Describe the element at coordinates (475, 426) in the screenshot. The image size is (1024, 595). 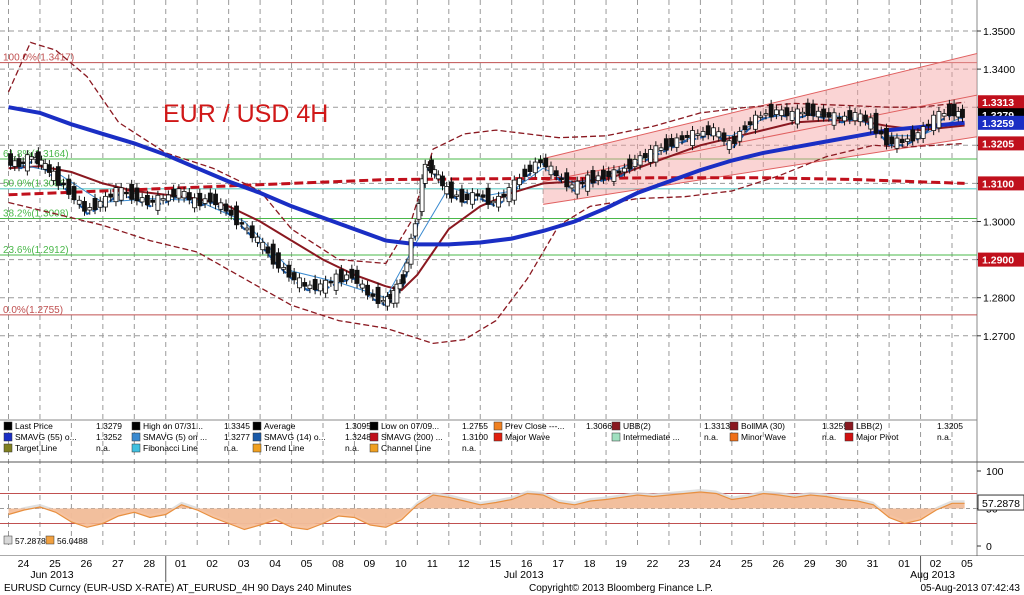
I see `legend-value: 1.2755` at that location.